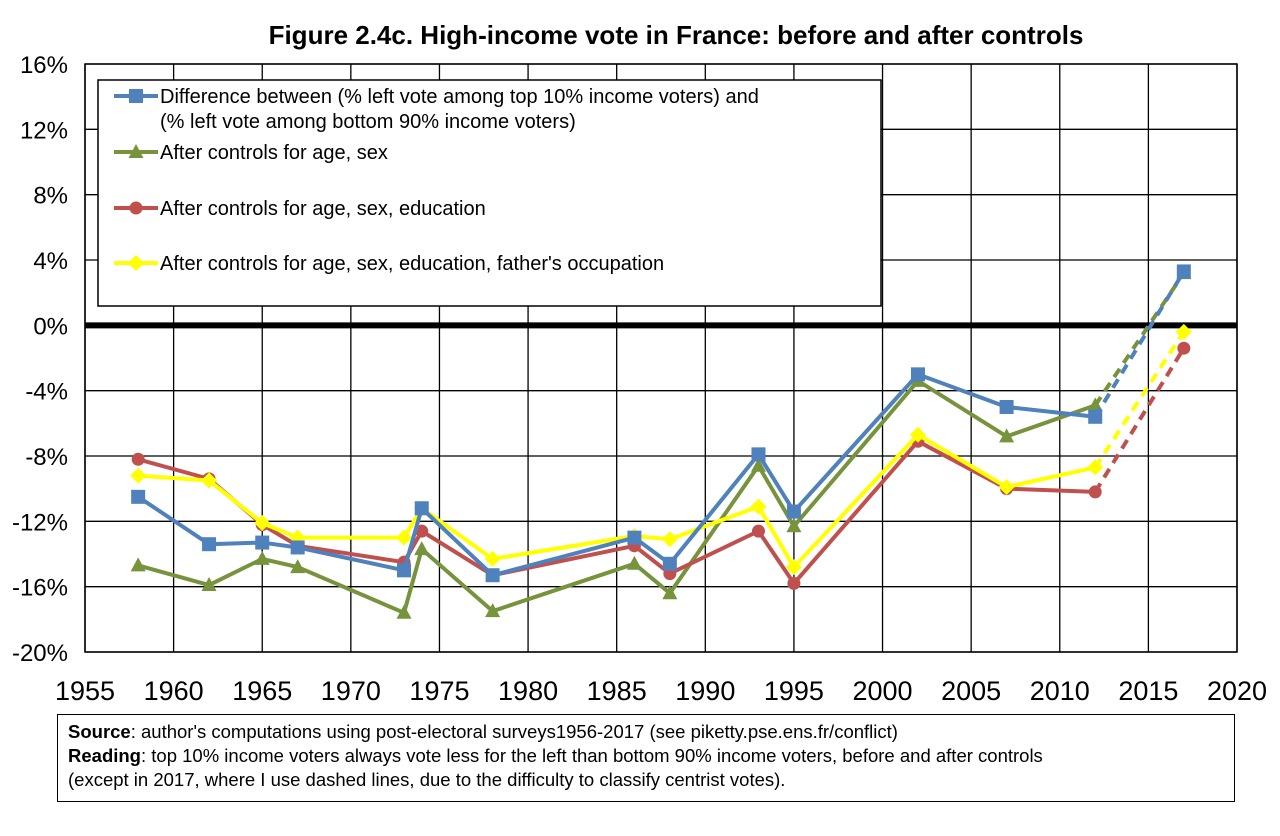  What do you see at coordinates (439, 691) in the screenshot?
I see `x-tick-label: 1975` at bounding box center [439, 691].